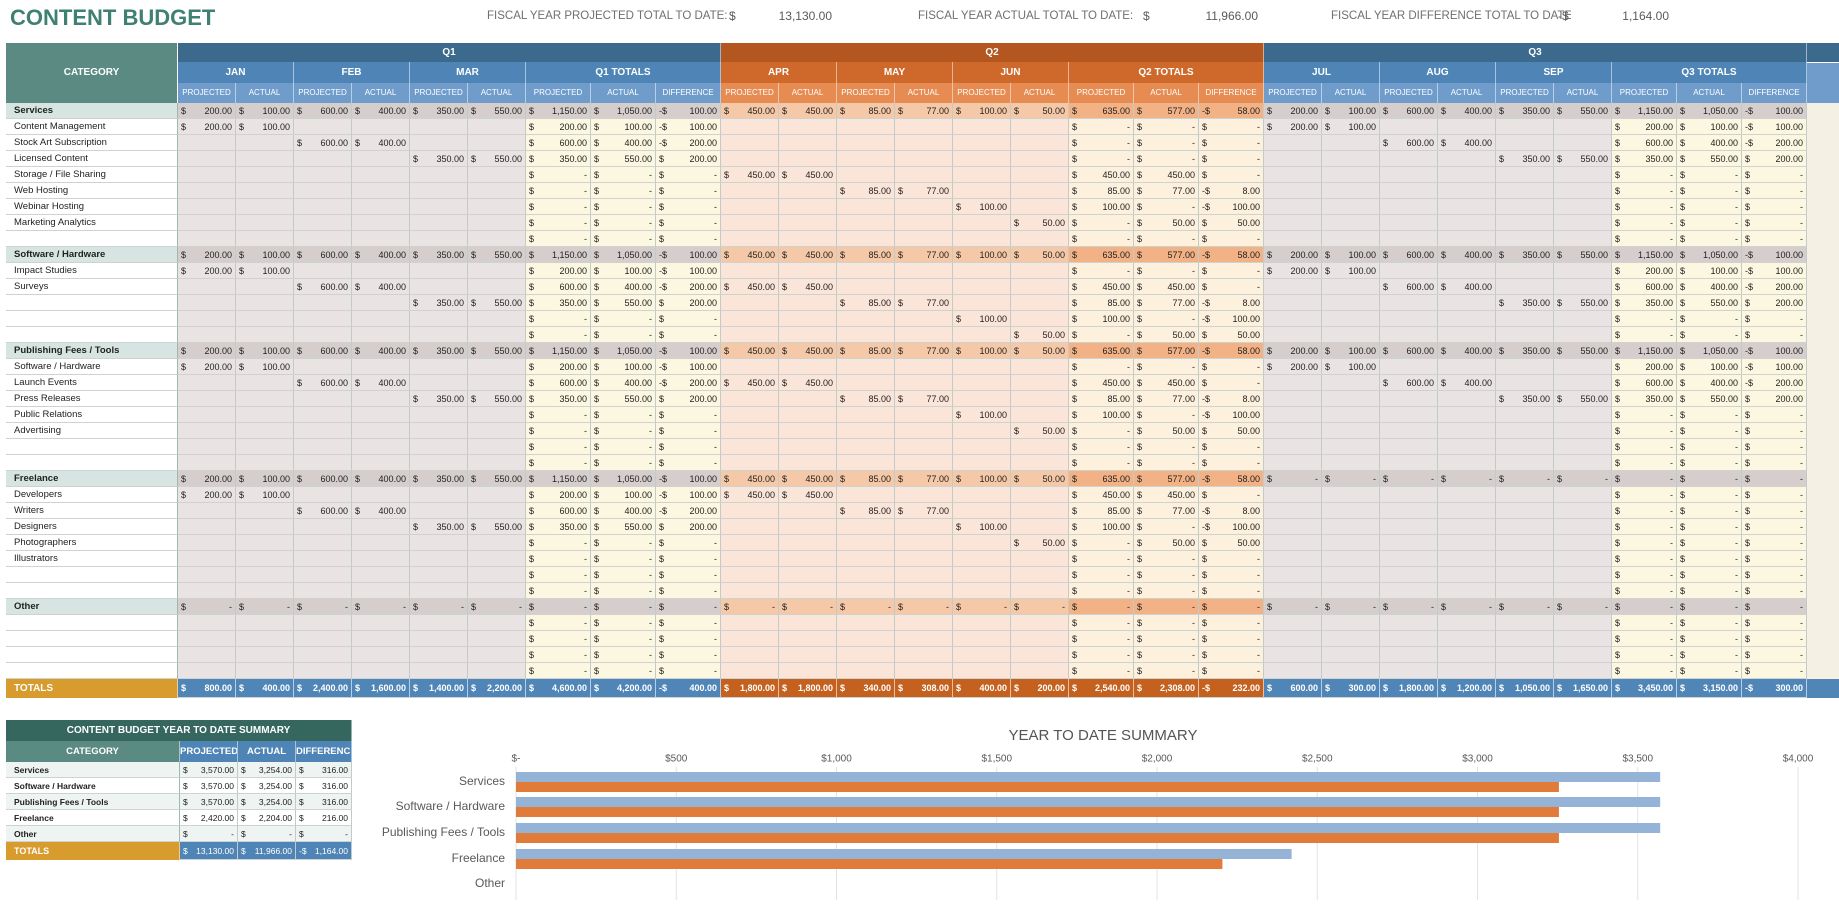  What do you see at coordinates (267, 834) in the screenshot?
I see `summary-cell: $ -` at bounding box center [267, 834].